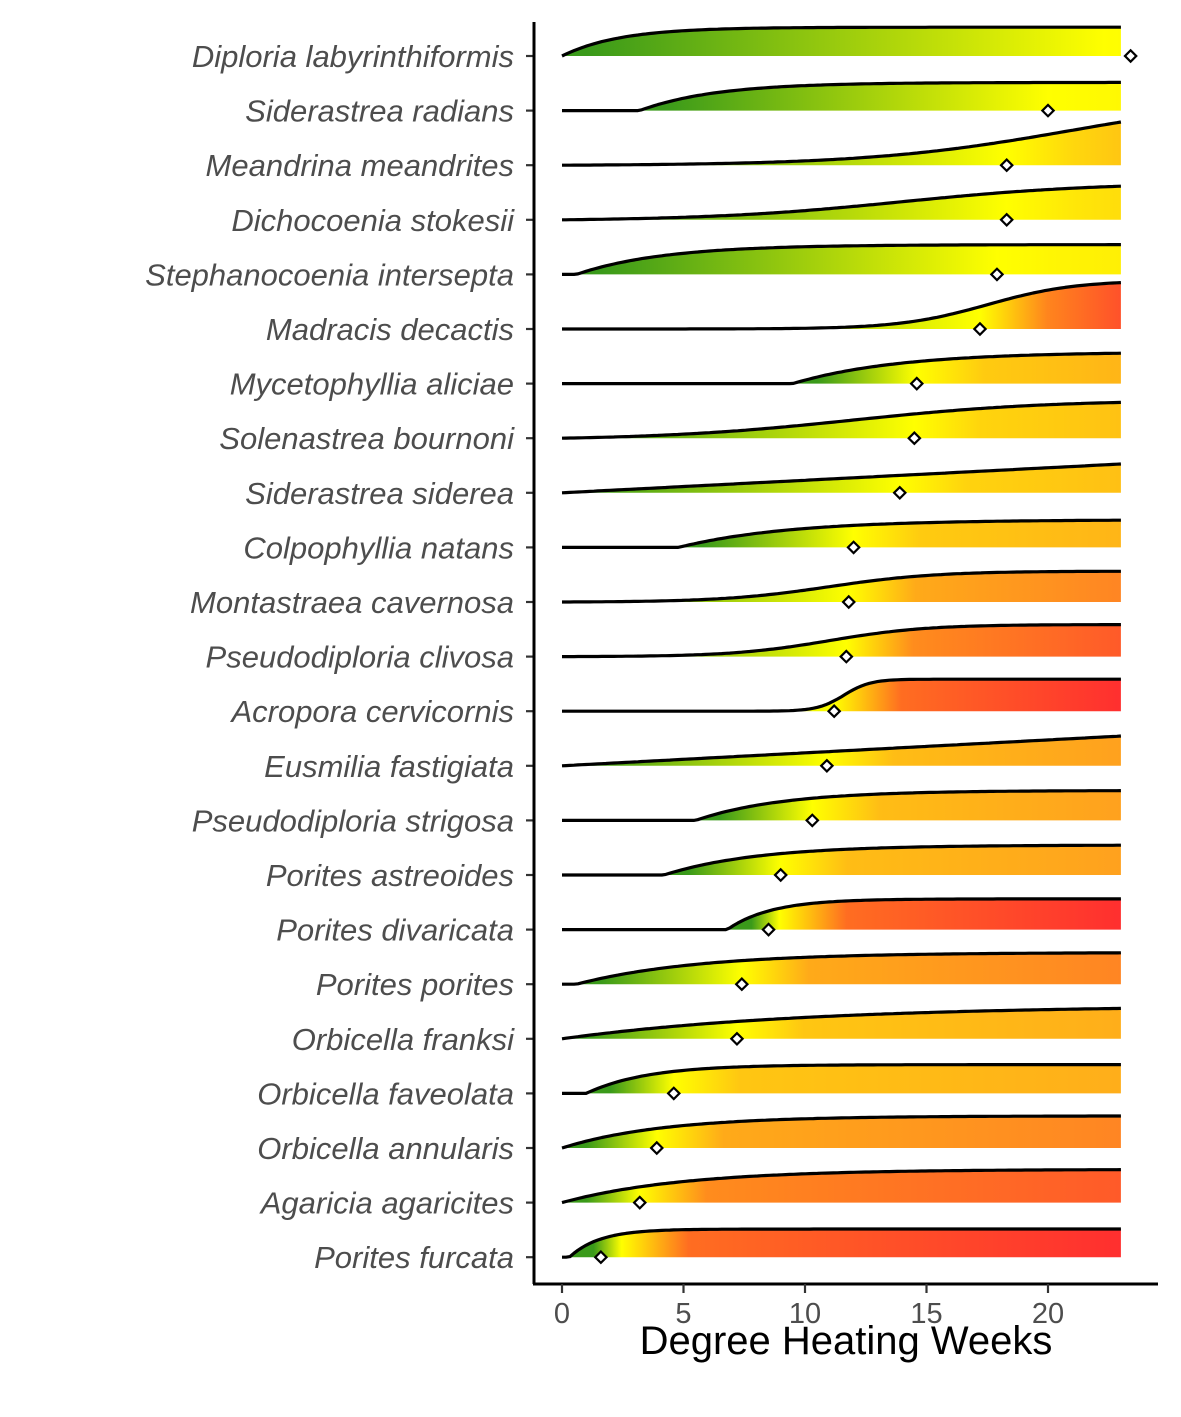 The image size is (1181, 1417). What do you see at coordinates (360, 657) in the screenshot?
I see `species-label: Pseudodiploria clivosa` at bounding box center [360, 657].